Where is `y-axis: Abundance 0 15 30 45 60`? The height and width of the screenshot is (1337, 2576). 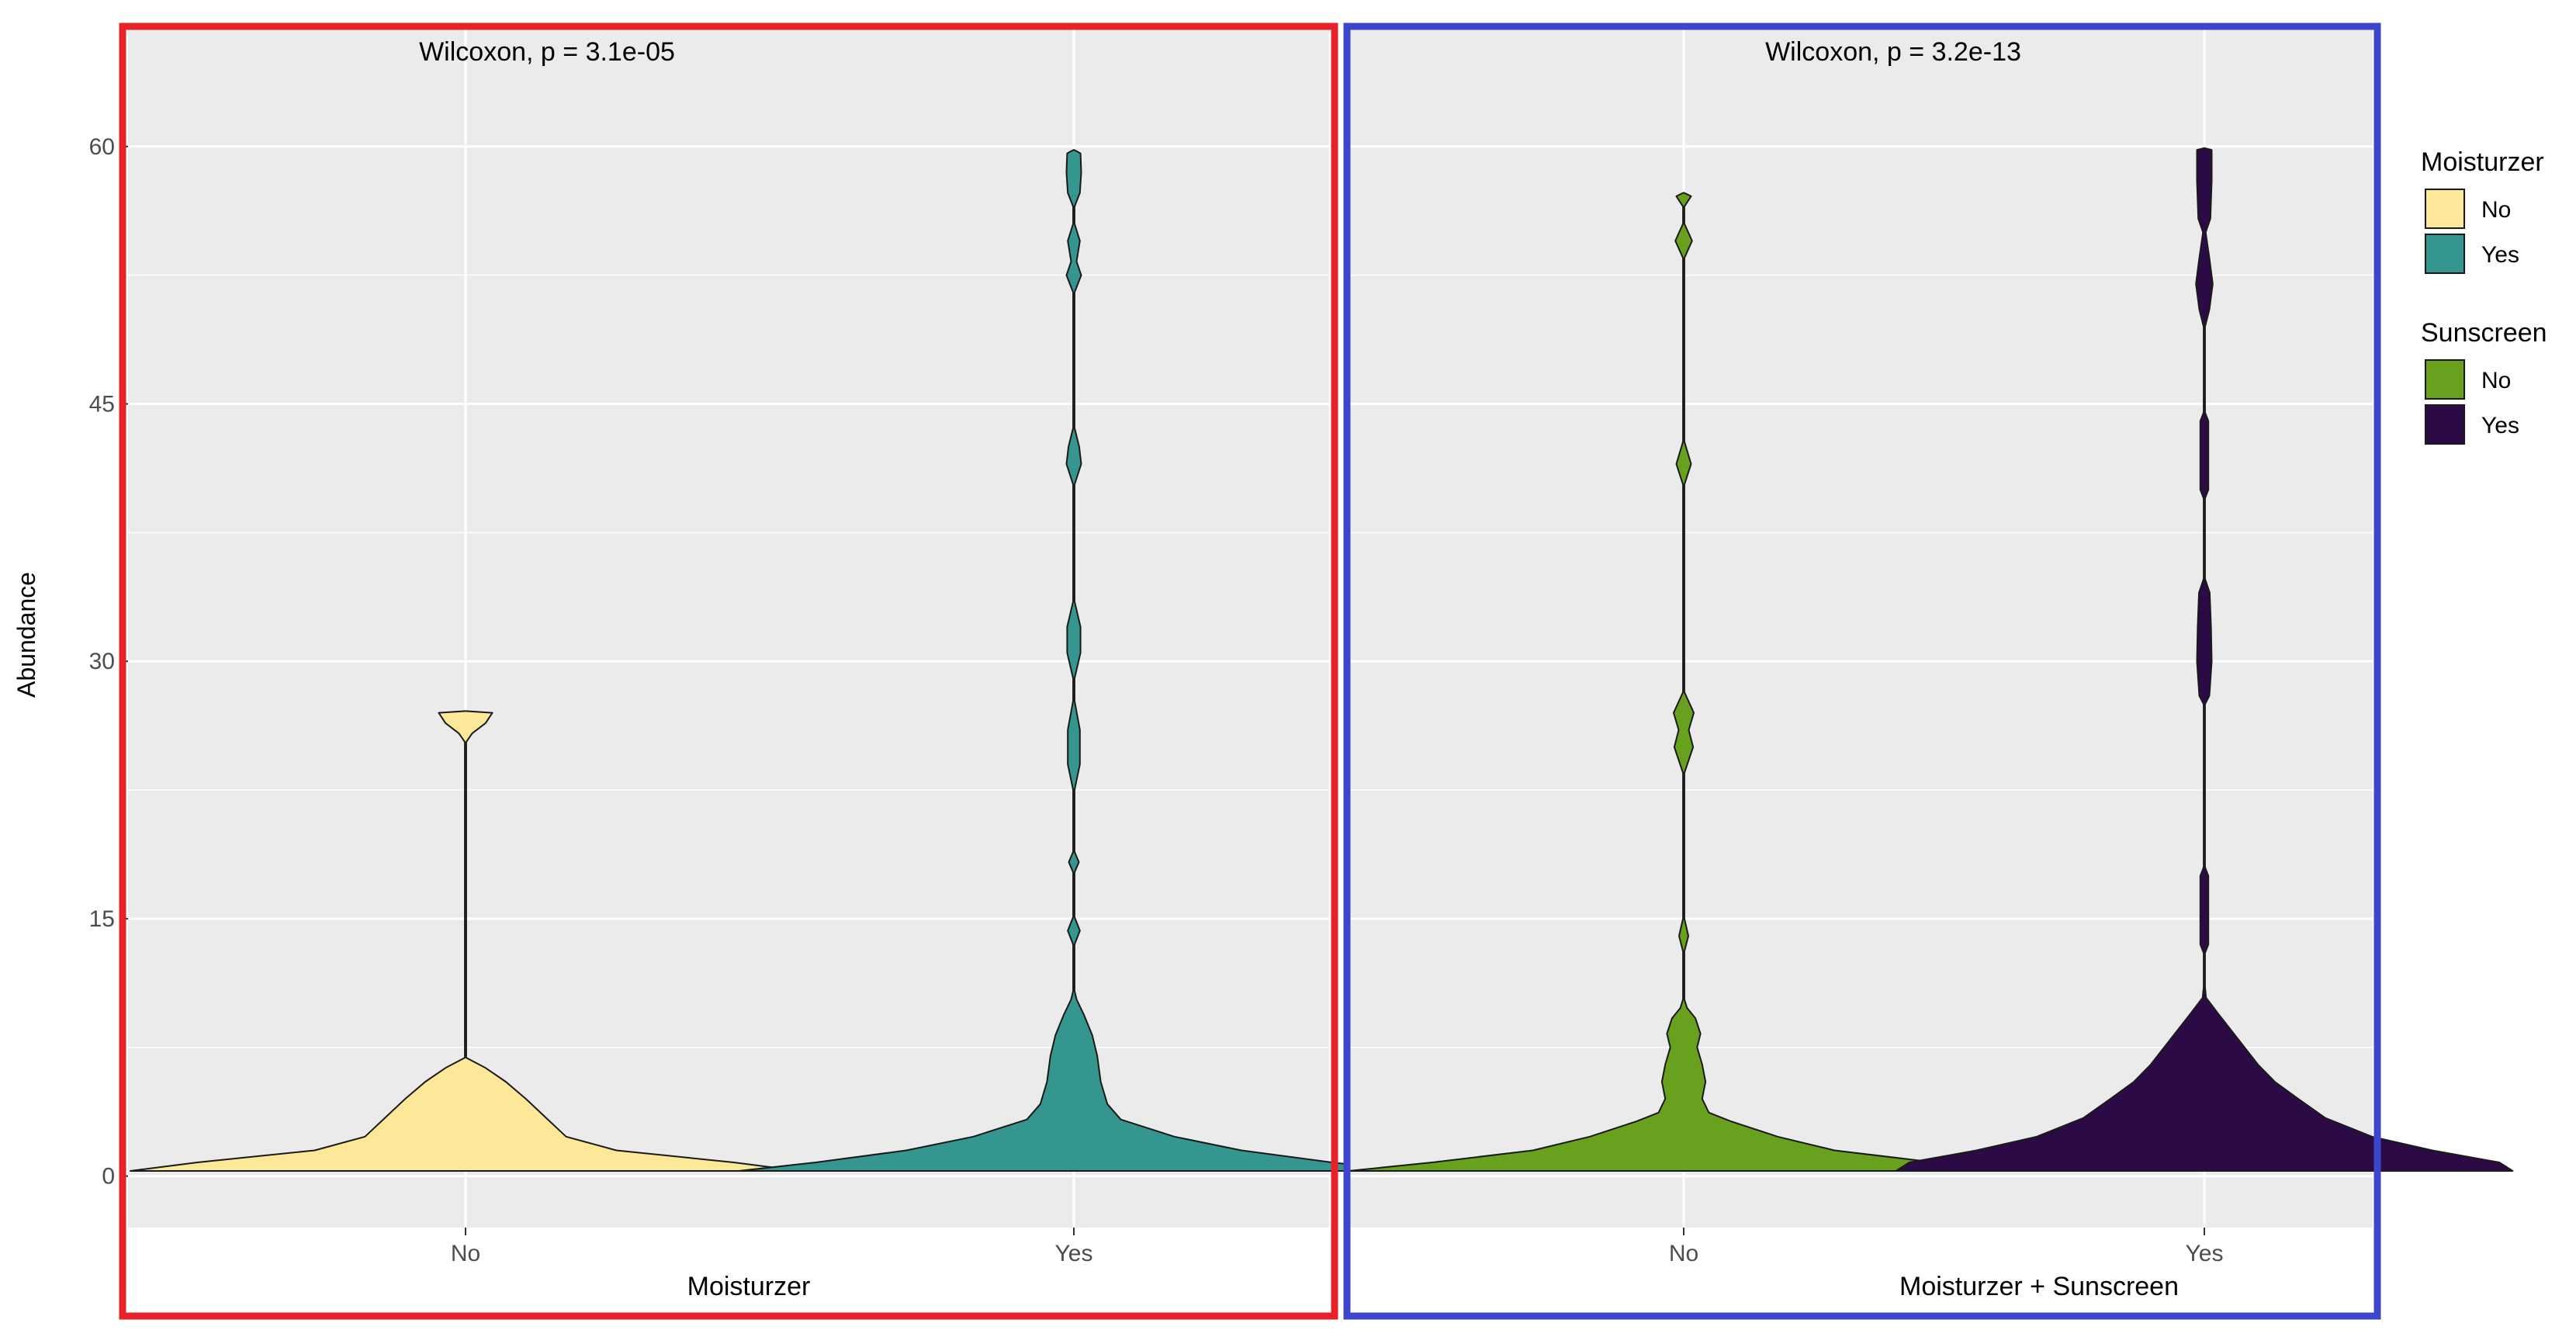 y-axis: Abundance 0 15 30 45 60 is located at coordinates (70, 662).